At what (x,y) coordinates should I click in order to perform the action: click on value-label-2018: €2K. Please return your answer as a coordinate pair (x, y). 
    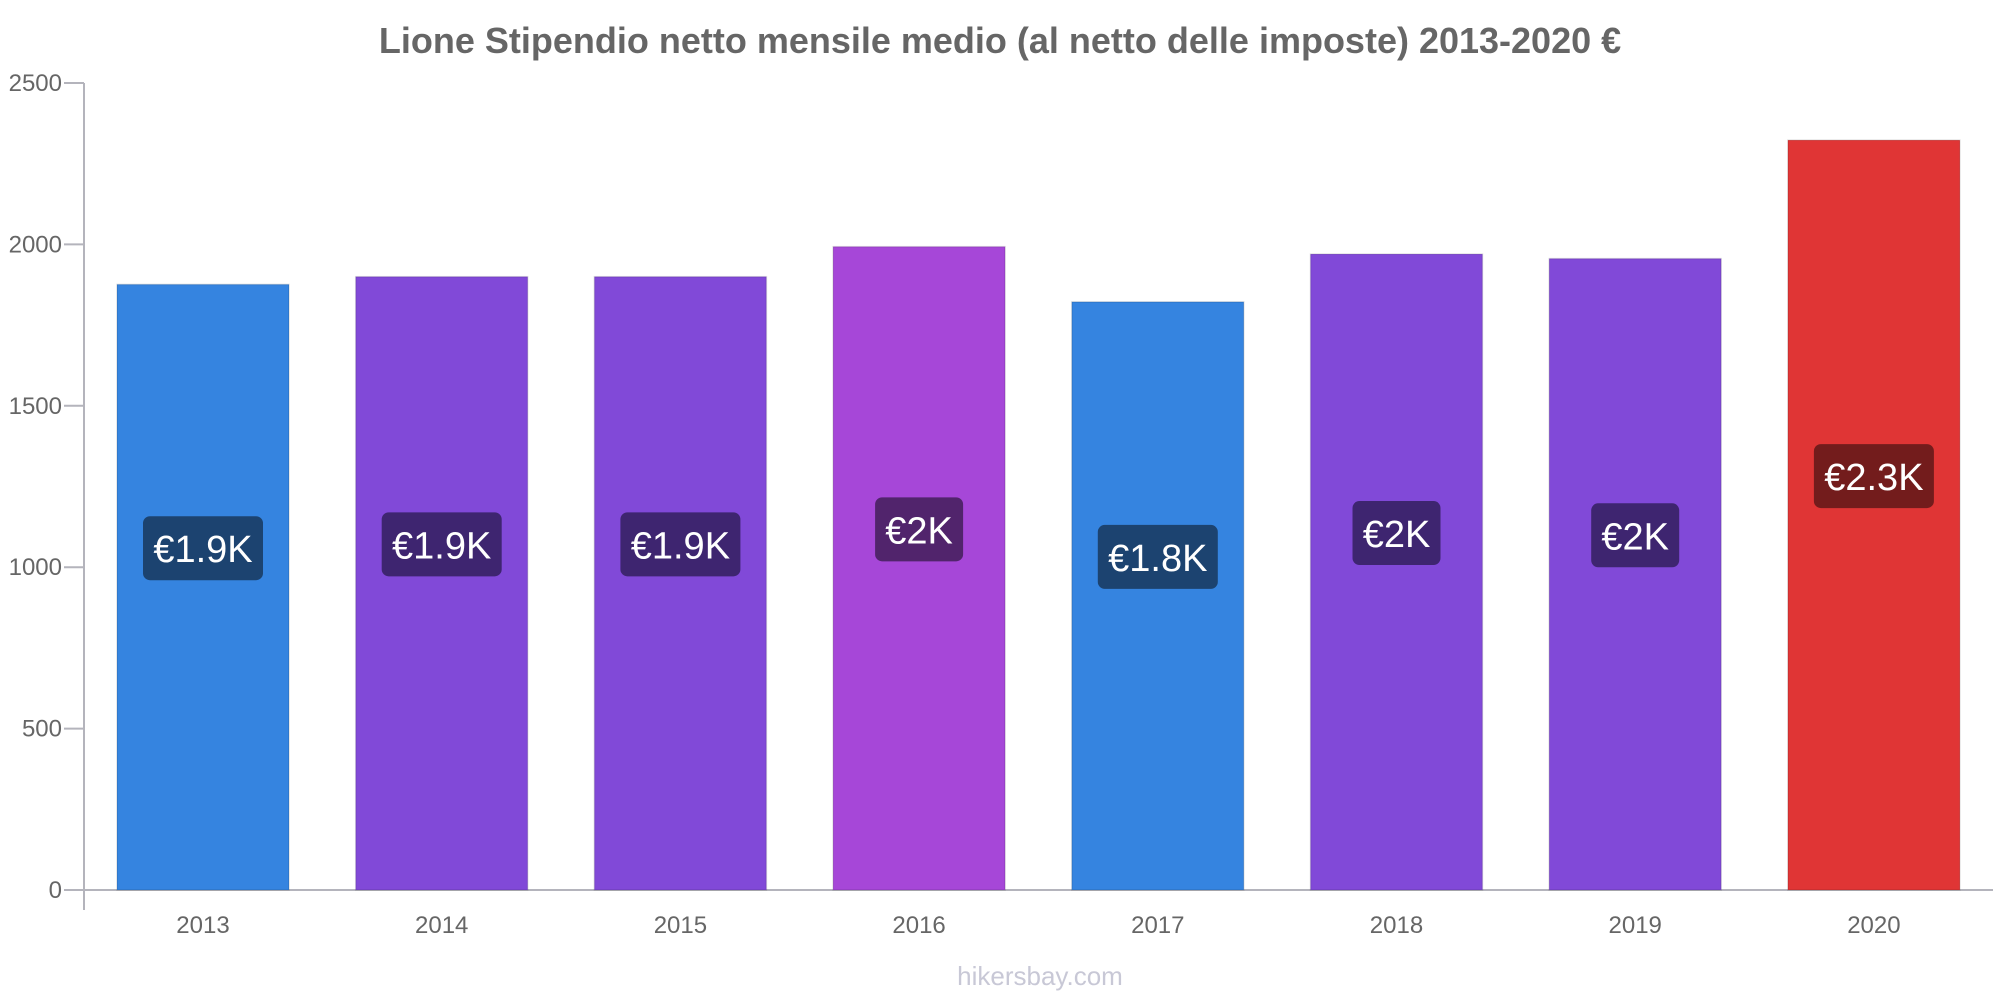
    Looking at the image, I should click on (1396, 533).